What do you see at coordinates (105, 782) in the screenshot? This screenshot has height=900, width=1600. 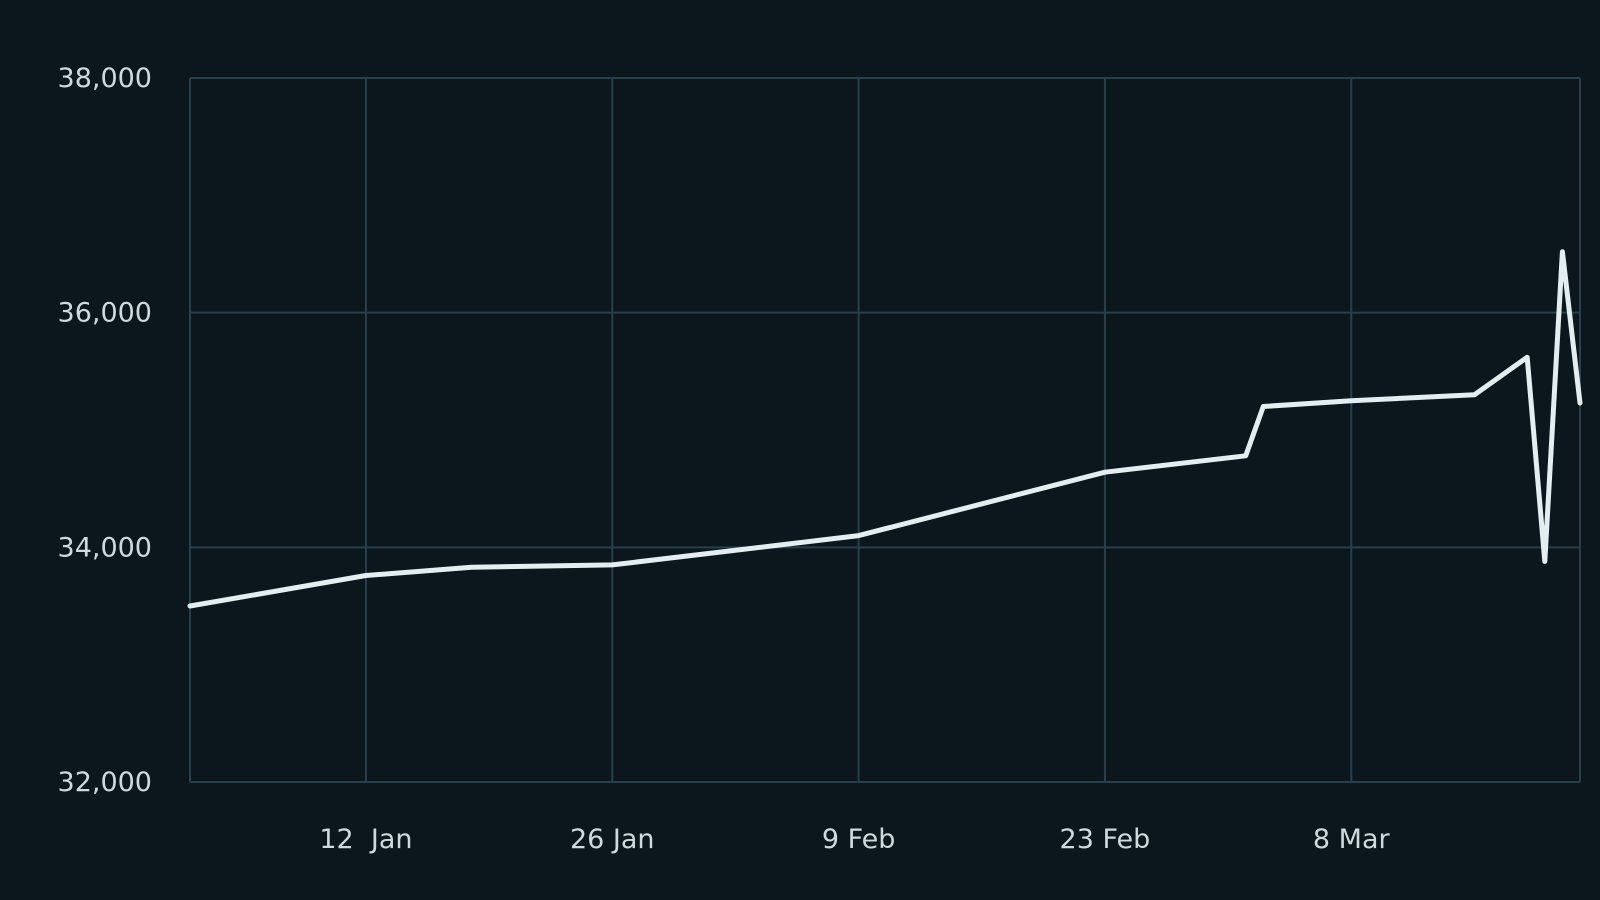 I see `y-tick-label: 32,000` at bounding box center [105, 782].